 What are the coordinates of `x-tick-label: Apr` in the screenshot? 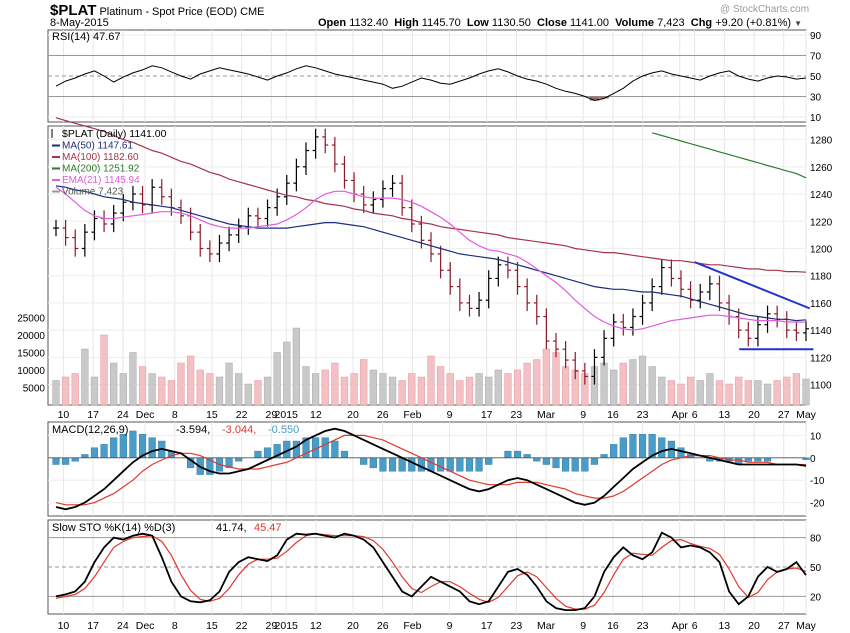 It's located at (680, 415).